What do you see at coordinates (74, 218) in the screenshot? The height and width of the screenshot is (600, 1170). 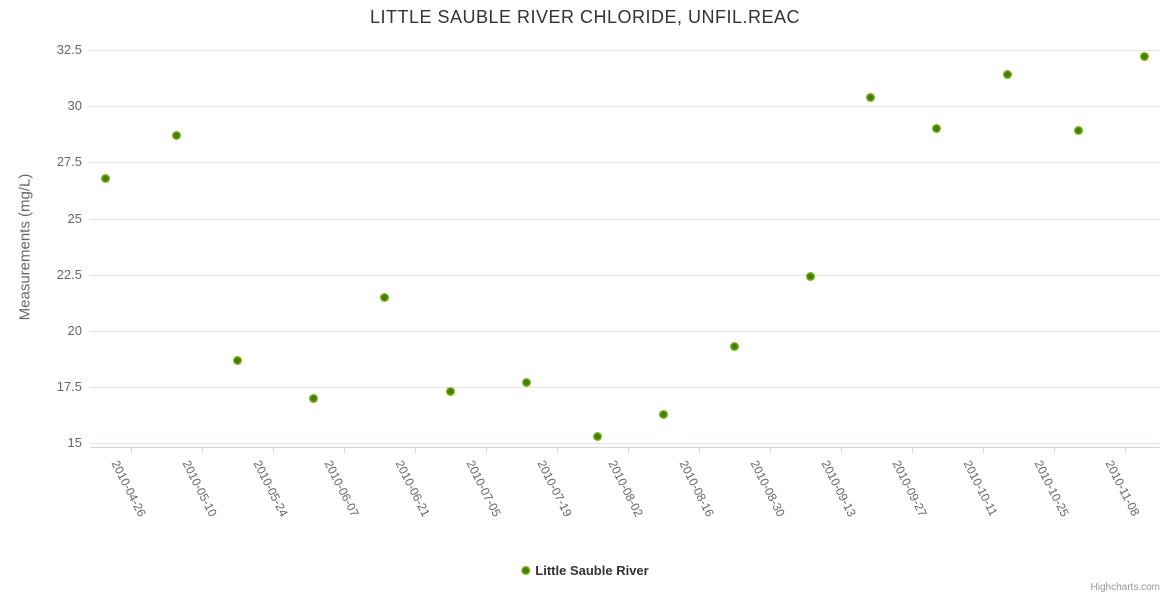 I see `y-axis-tick-label: 25` at bounding box center [74, 218].